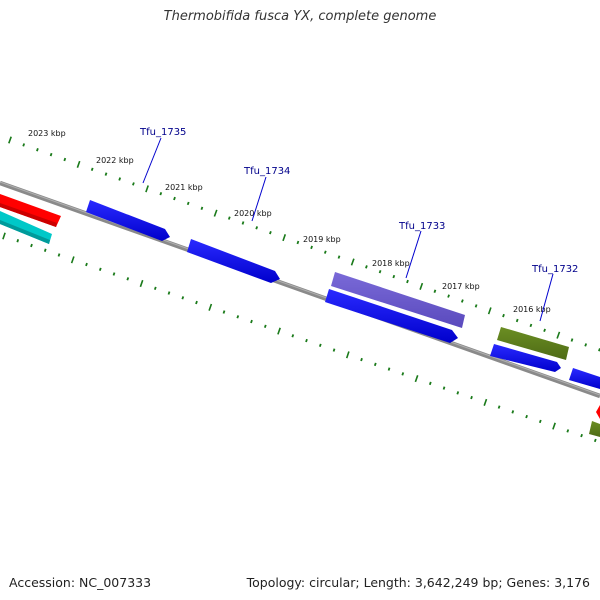 This screenshot has height=600, width=600. What do you see at coordinates (253, 213) in the screenshot?
I see `kbp-label-2020: 2020 kbp` at bounding box center [253, 213].